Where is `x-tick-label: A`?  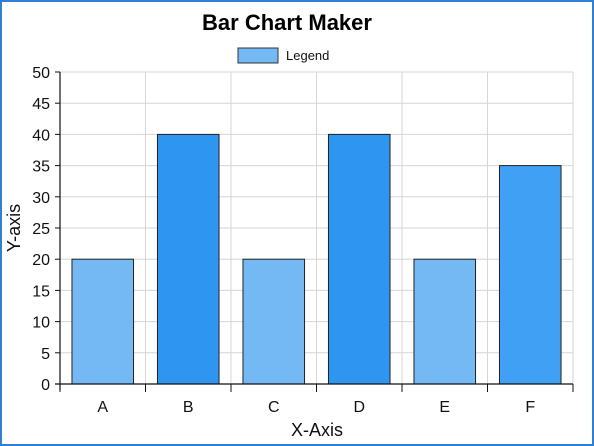
x-tick-label: A is located at coordinates (102, 407).